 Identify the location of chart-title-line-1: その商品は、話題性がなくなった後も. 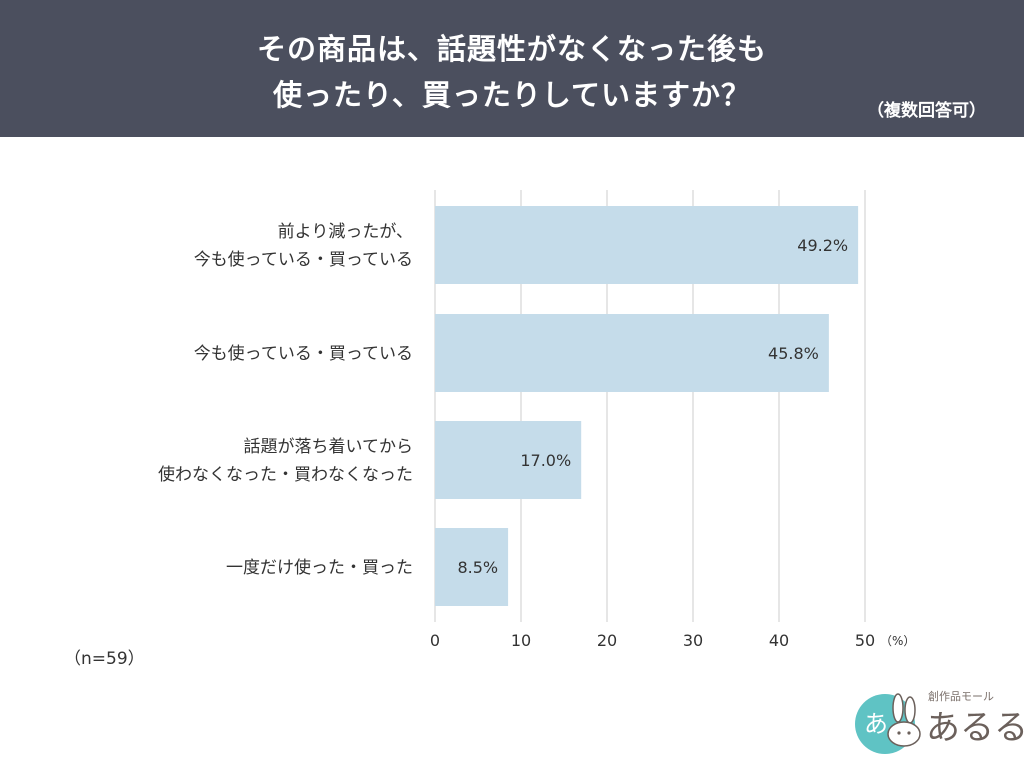
(511, 49).